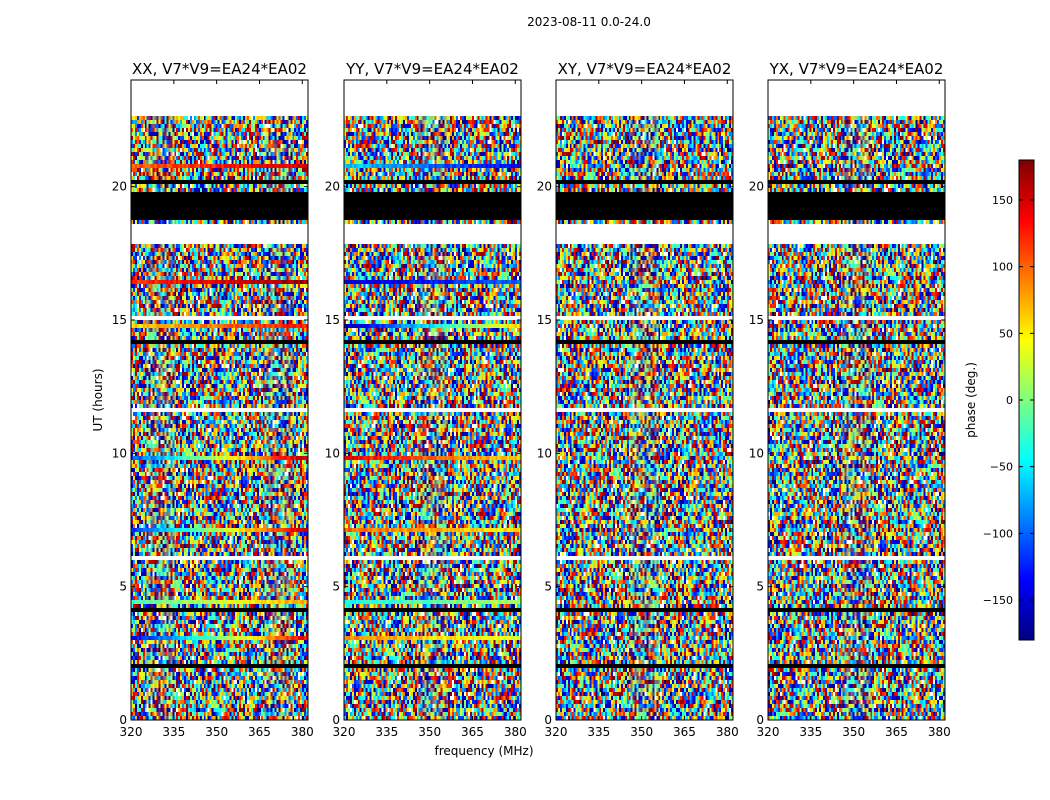 Image resolution: width=1050 pixels, height=800 pixels. What do you see at coordinates (998, 533) in the screenshot?
I see `colorbar-tick-label: −100` at bounding box center [998, 533].